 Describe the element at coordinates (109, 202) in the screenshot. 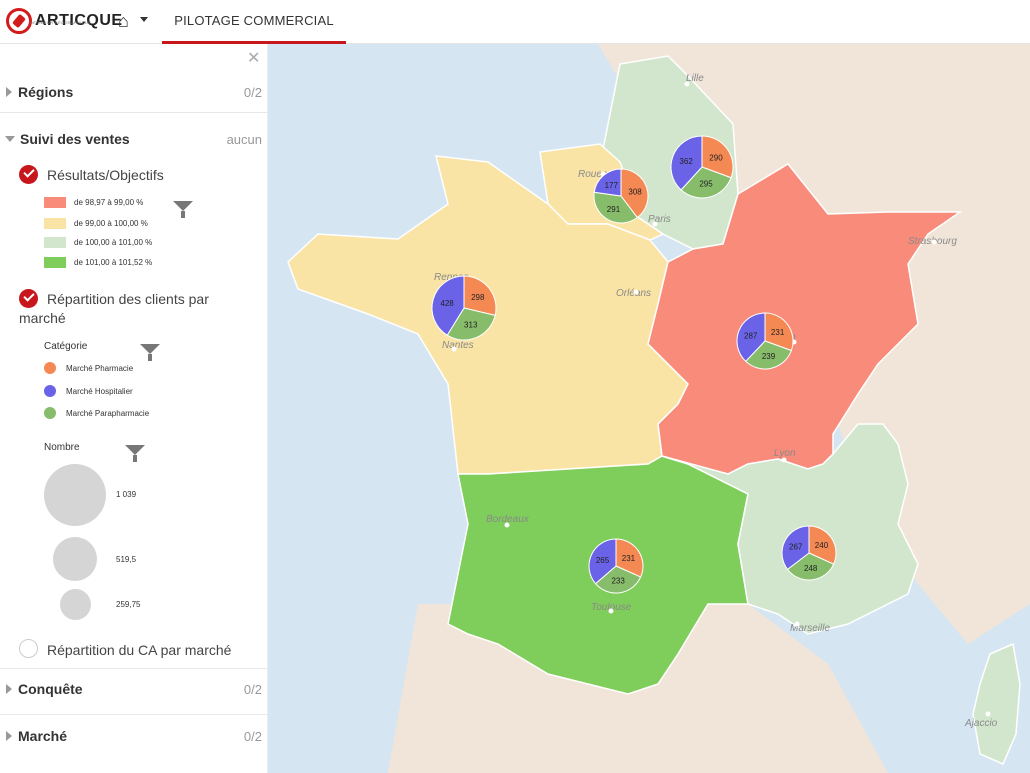

I see `legend-label: de 98,97 à 99,00 %` at that location.